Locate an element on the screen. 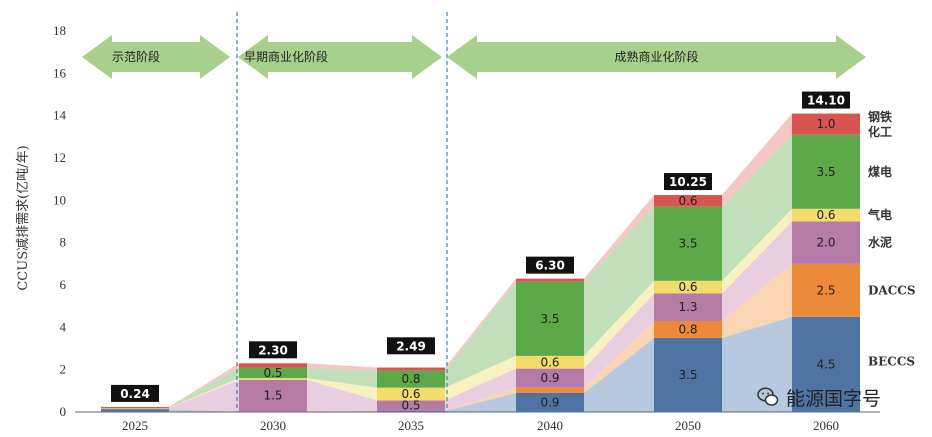  x-tick-label: 2040 is located at coordinates (550, 425).